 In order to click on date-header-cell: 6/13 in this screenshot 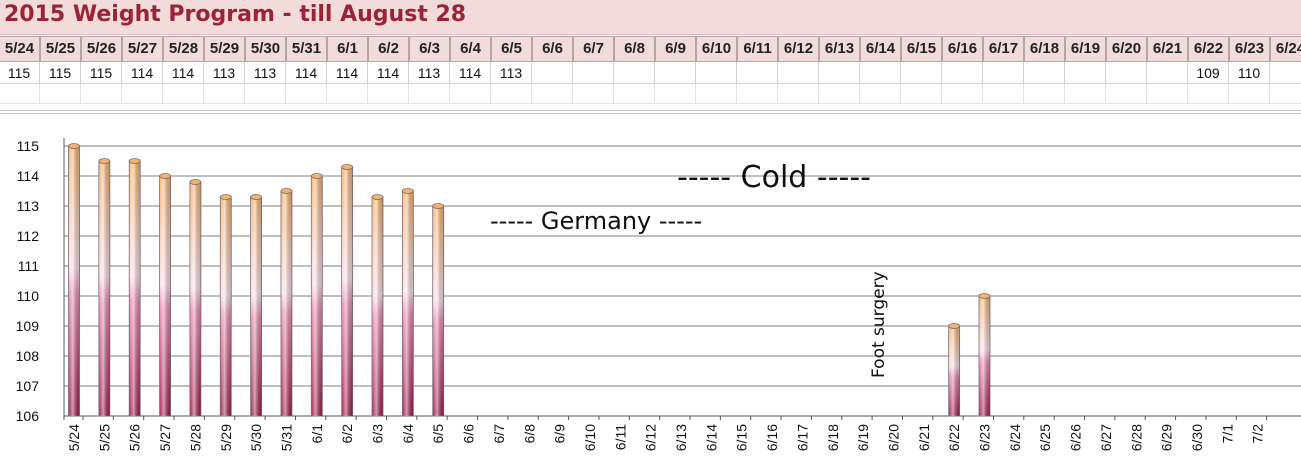, I will do `click(839, 49)`.